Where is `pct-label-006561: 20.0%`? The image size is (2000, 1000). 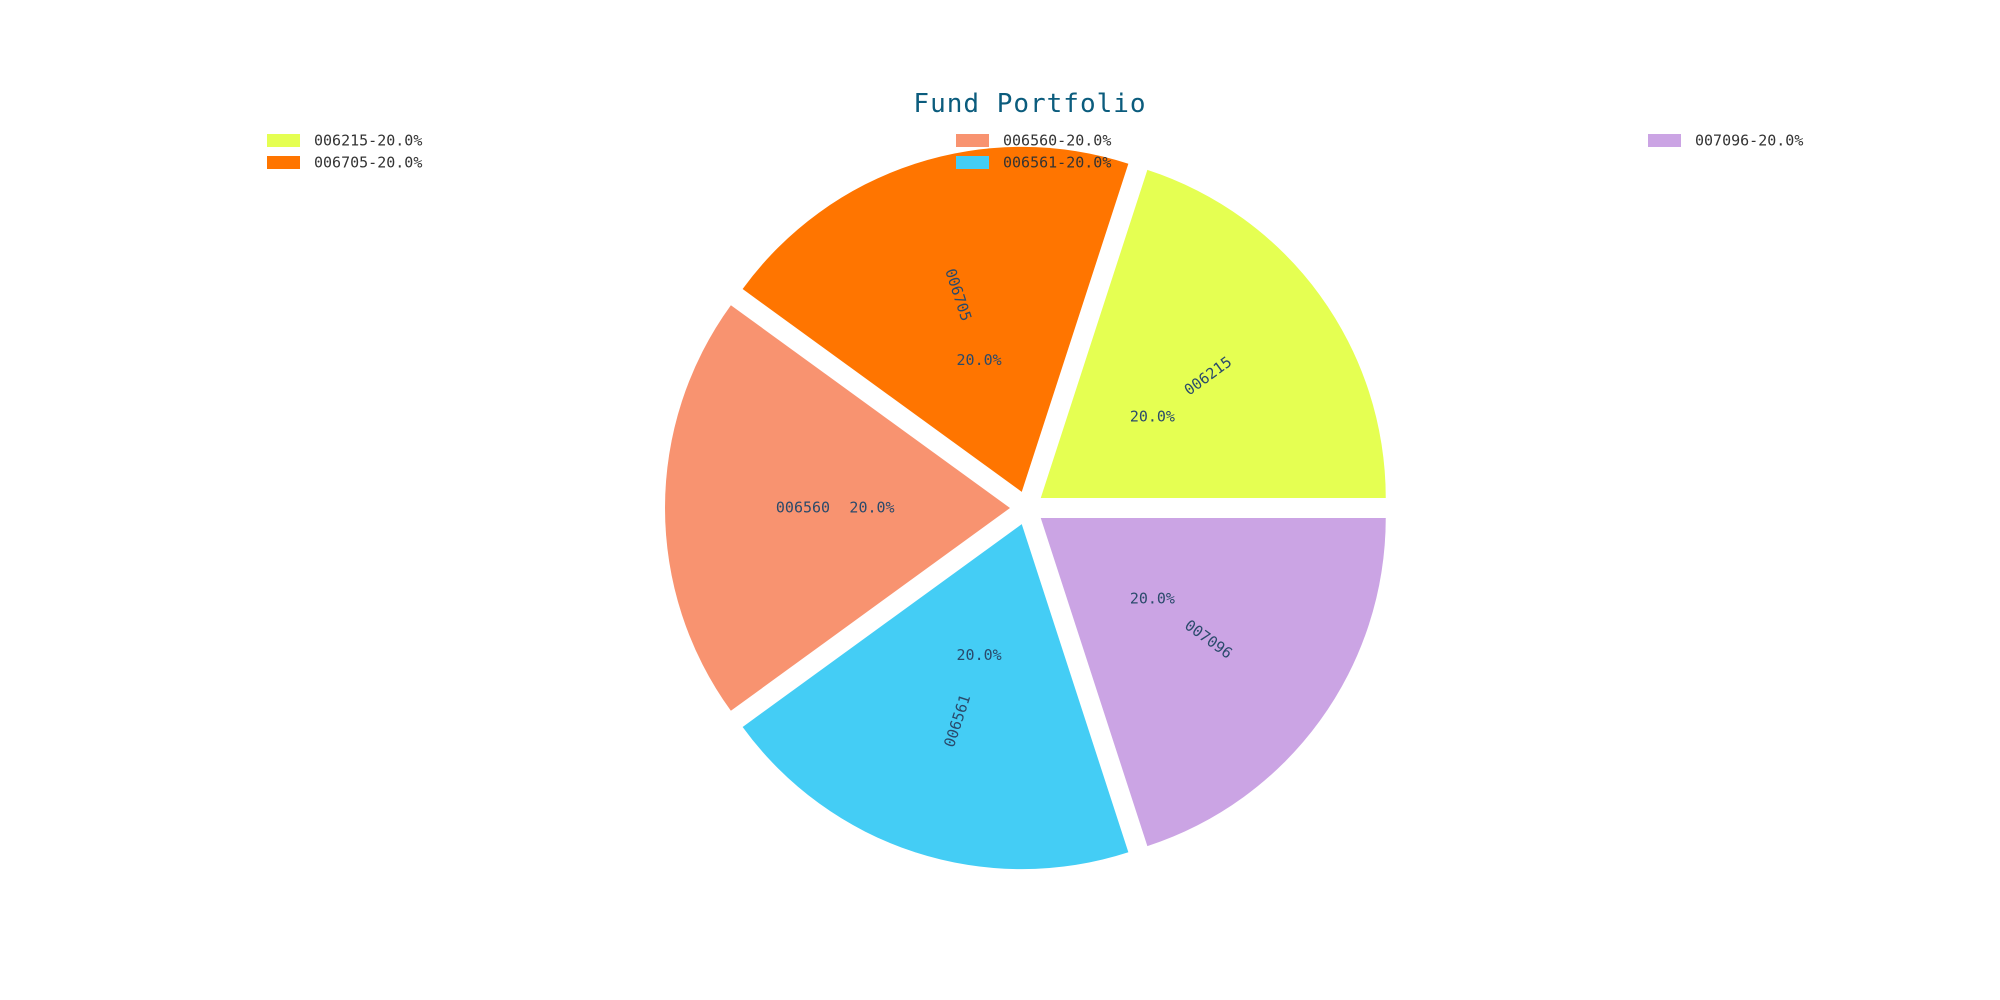
pct-label-006561: 20.0% is located at coordinates (979, 655).